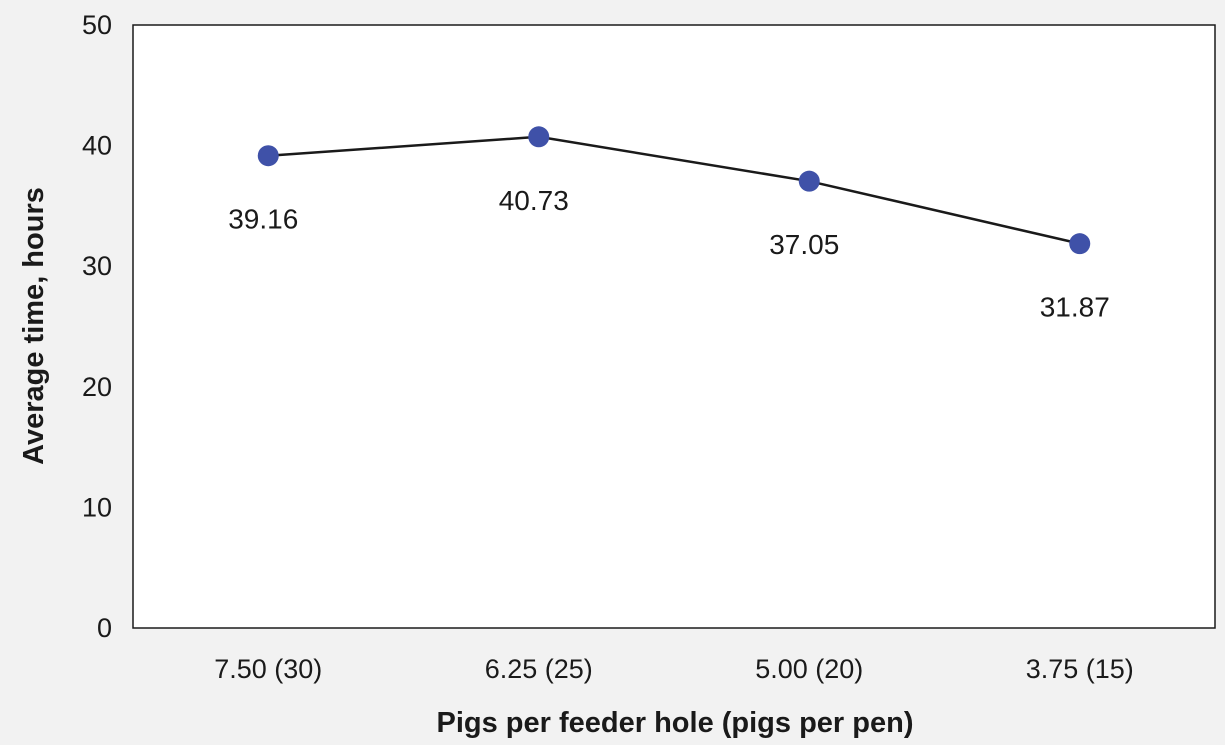 The width and height of the screenshot is (1225, 745). What do you see at coordinates (268, 669) in the screenshot?
I see `x-tick-label: 7.50 (30)` at bounding box center [268, 669].